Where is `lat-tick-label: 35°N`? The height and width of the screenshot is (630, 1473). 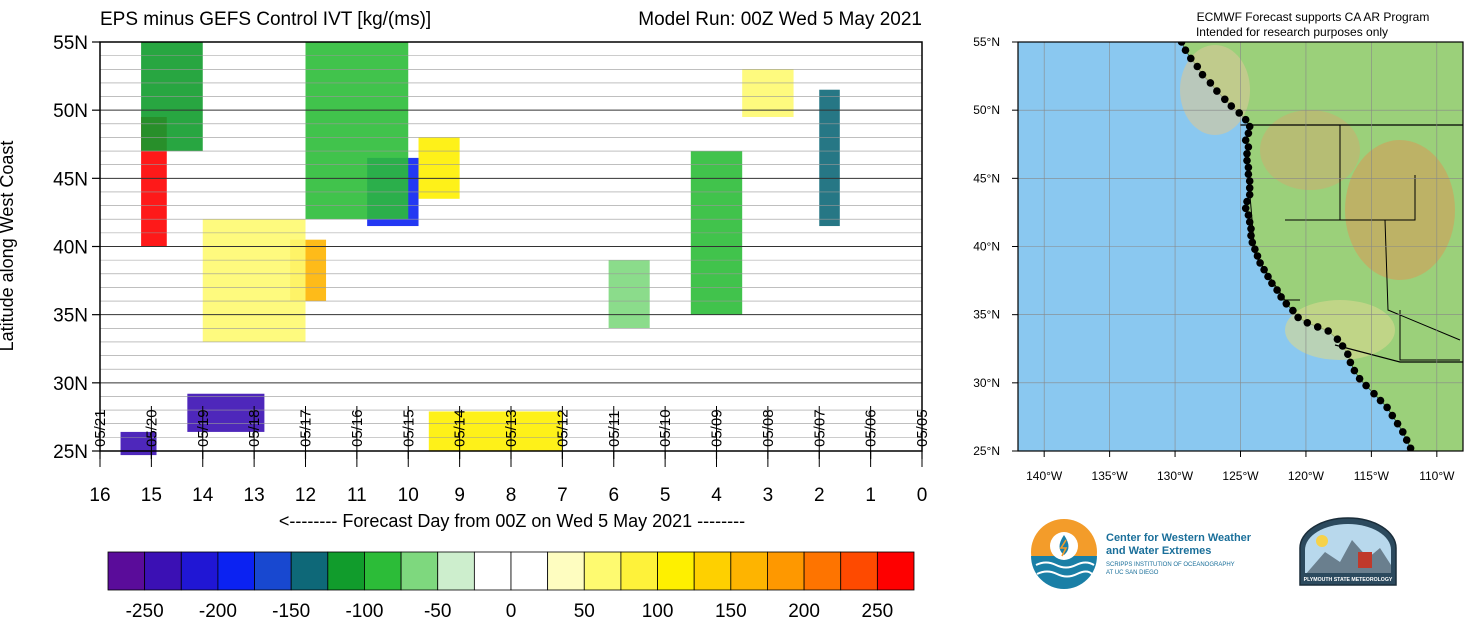 lat-tick-label: 35°N is located at coordinates (986, 315).